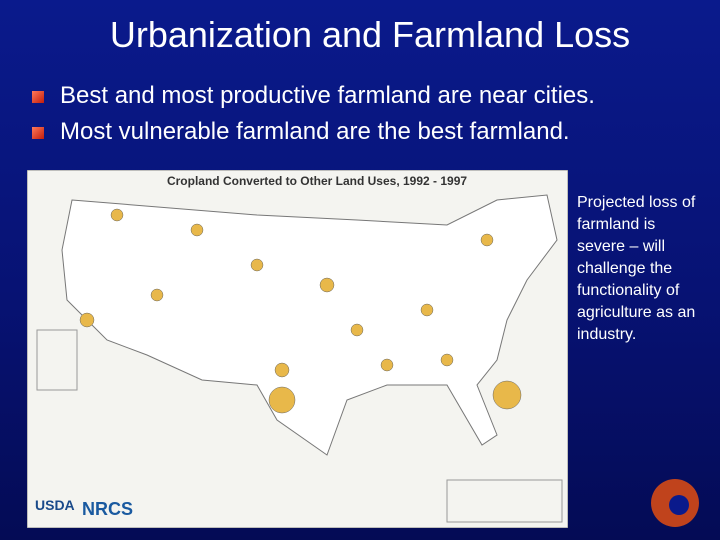 This screenshot has width=720, height=540. Describe the element at coordinates (504, 501) in the screenshot. I see `source-box` at that location.